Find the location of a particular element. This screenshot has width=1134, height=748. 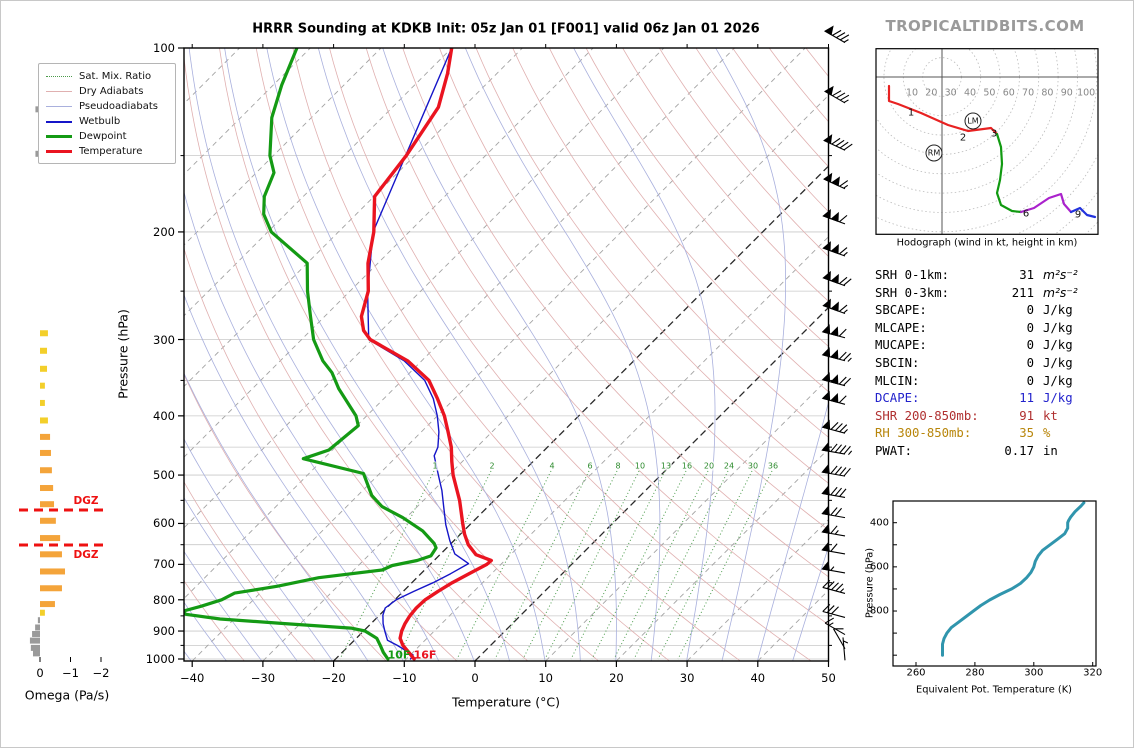

hodograph-height-label: 2 is located at coordinates (963, 138).